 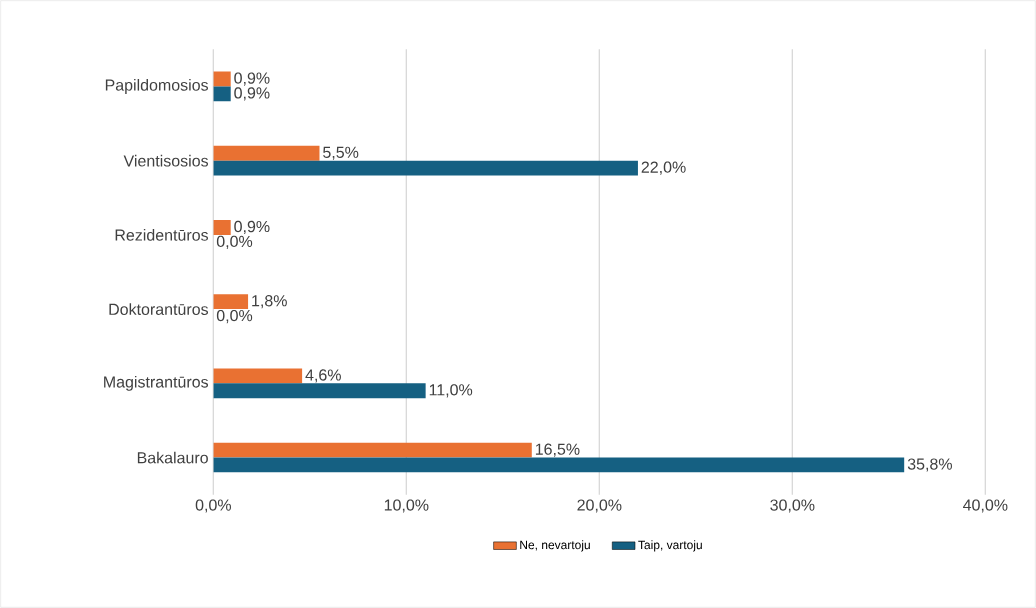 What do you see at coordinates (663, 168) in the screenshot?
I see `data-label: 22,0%` at bounding box center [663, 168].